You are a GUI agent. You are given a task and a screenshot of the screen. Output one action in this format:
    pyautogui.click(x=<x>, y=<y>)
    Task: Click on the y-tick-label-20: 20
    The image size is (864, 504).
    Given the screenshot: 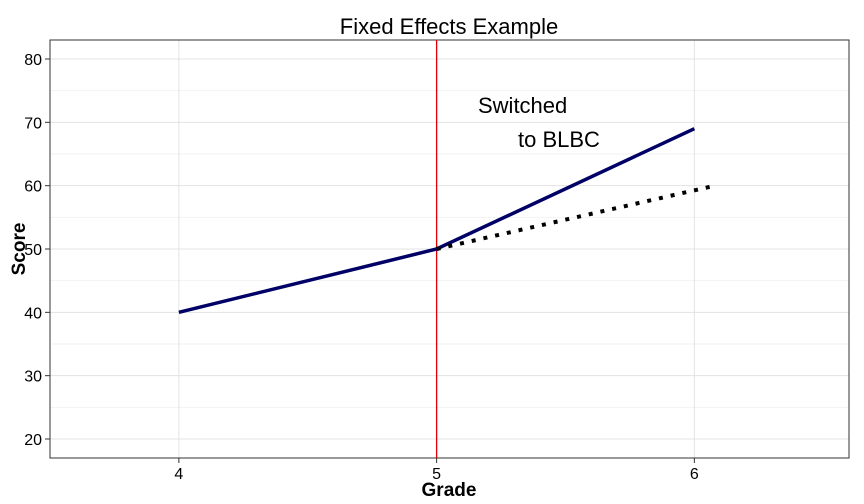 What is the action you would take?
    pyautogui.click(x=33, y=440)
    